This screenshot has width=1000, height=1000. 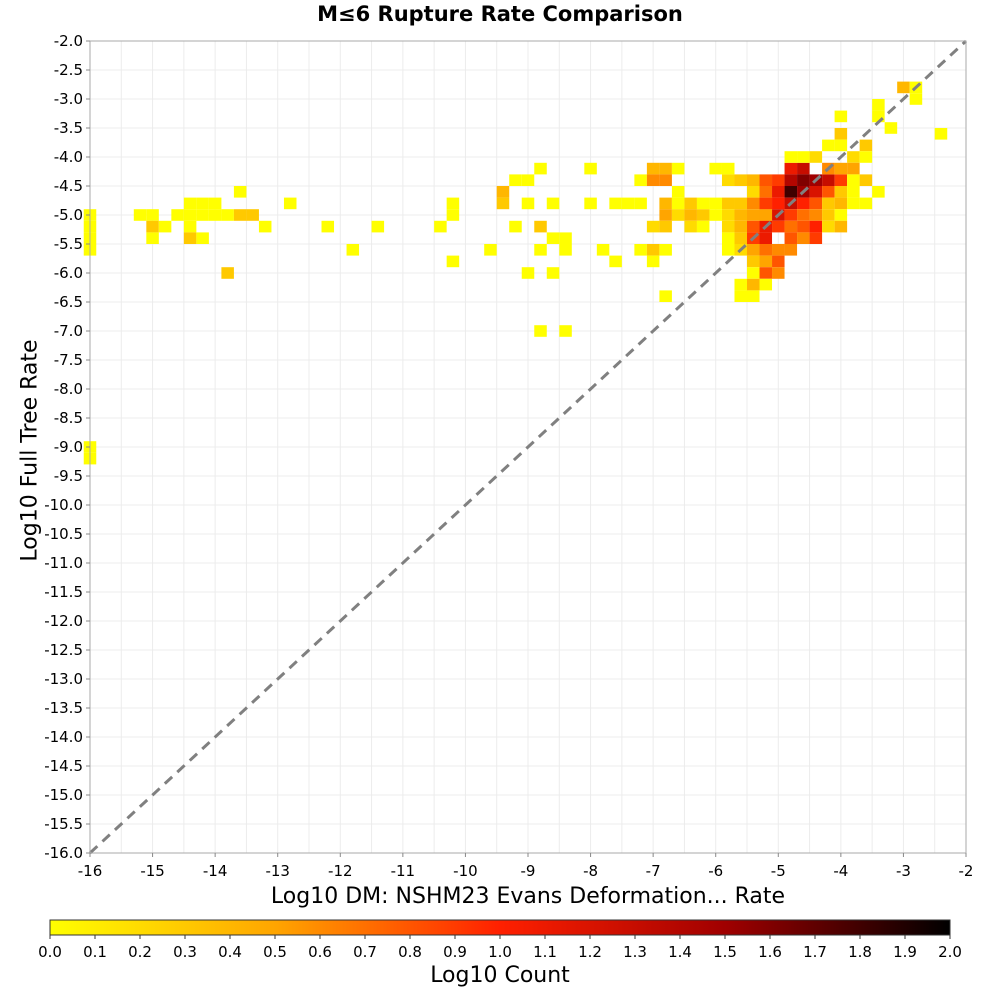 I want to click on colorbar-tick-label: 1.6, so click(x=770, y=952).